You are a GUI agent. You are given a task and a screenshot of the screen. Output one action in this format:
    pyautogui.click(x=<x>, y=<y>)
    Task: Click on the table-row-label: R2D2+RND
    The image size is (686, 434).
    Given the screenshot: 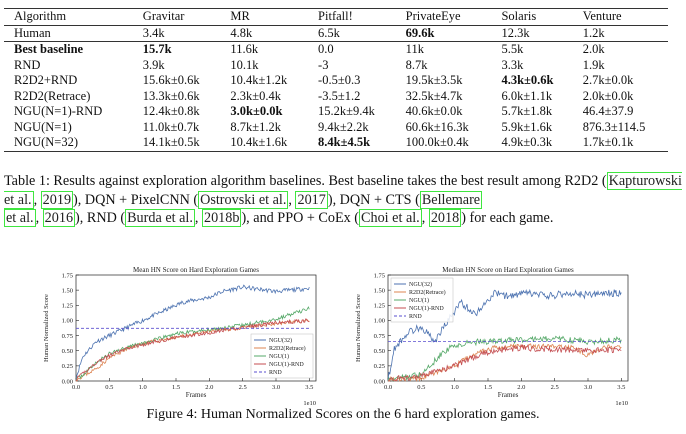 What is the action you would take?
    pyautogui.click(x=46, y=80)
    